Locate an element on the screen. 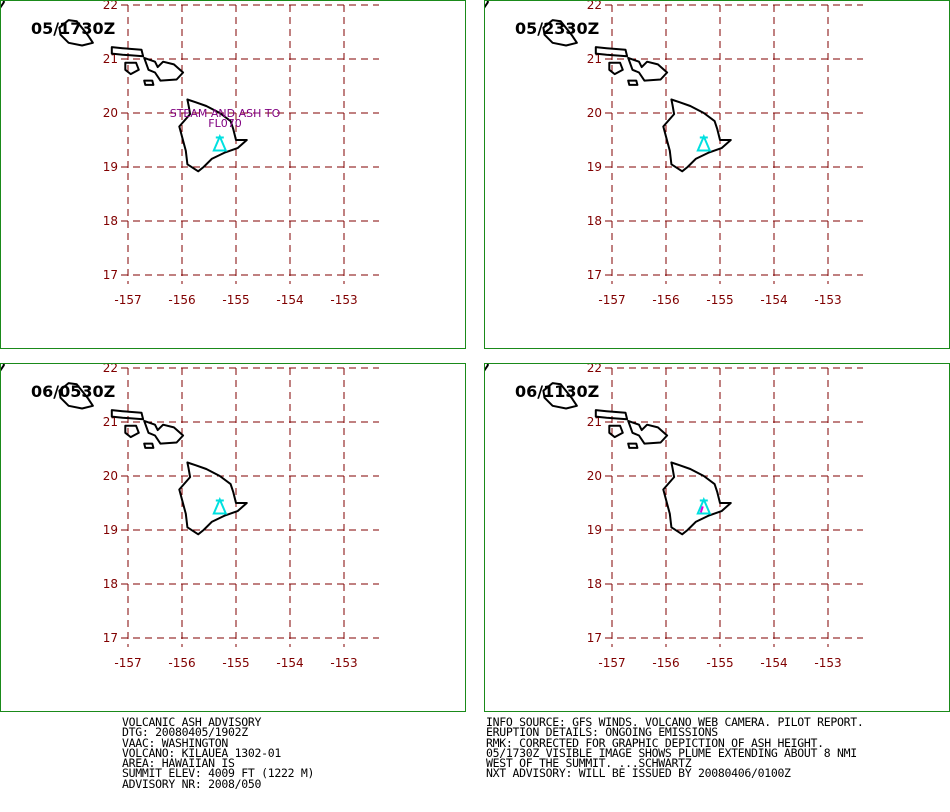 The height and width of the screenshot is (812, 950). advisory-left-line: VAAC: WASHINGTON is located at coordinates (175, 742).